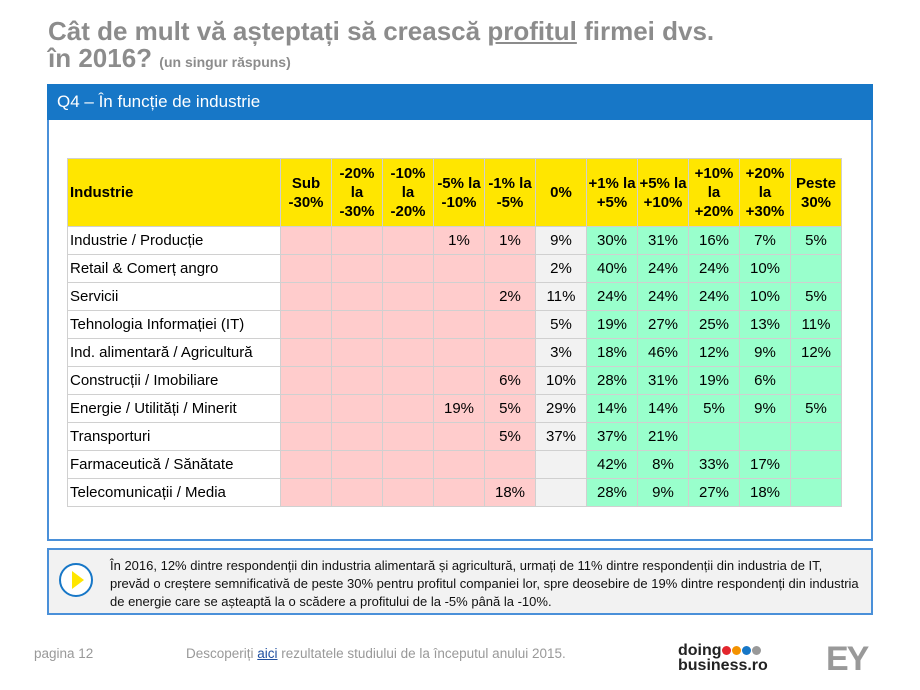 The height and width of the screenshot is (690, 920). I want to click on table-row: Industrie / Producție 1% 1% 9% 30% 31% 16% 7% 5%, so click(454, 240).